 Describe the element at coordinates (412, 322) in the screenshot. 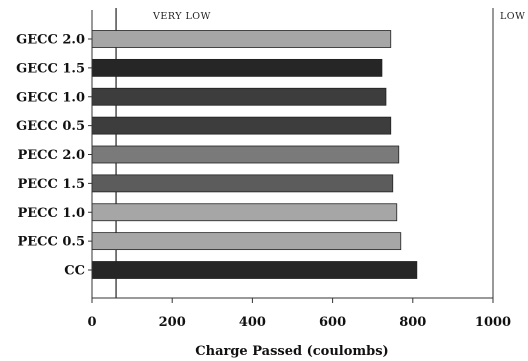

I see `x-tick-label-800: 800` at that location.